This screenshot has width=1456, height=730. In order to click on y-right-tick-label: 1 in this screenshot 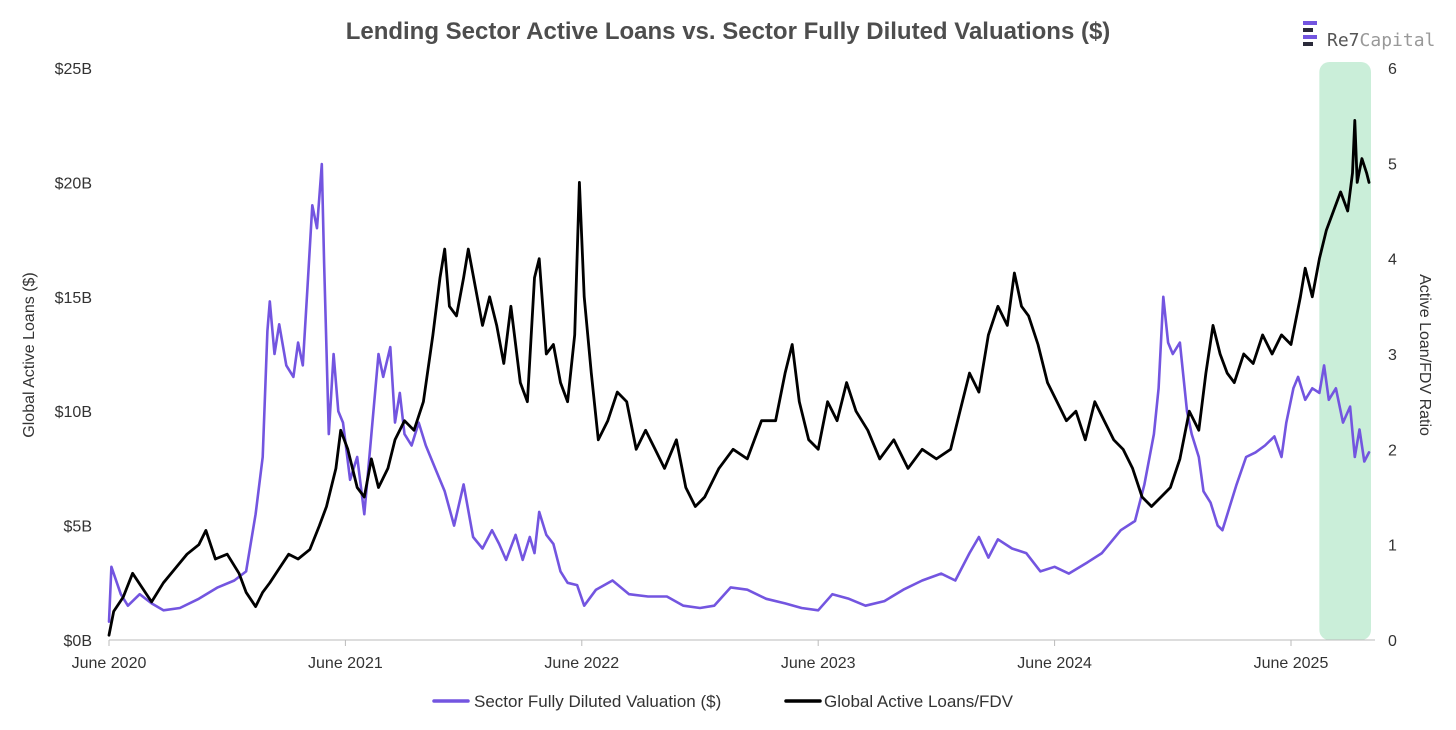, I will do `click(1392, 546)`.